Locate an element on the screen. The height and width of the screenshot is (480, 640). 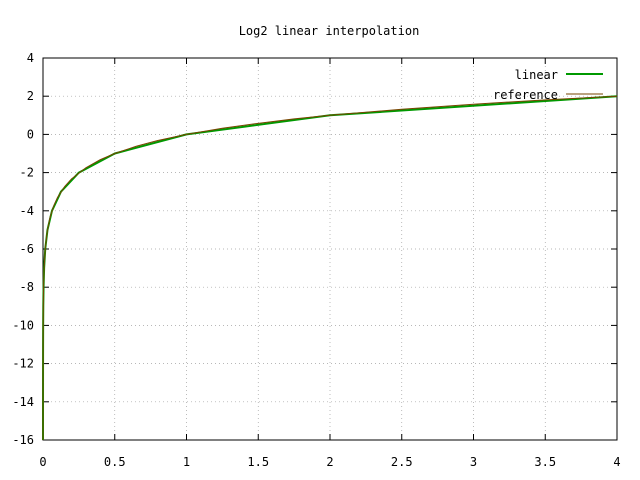
y-tick-label: 2 is located at coordinates (30, 96).